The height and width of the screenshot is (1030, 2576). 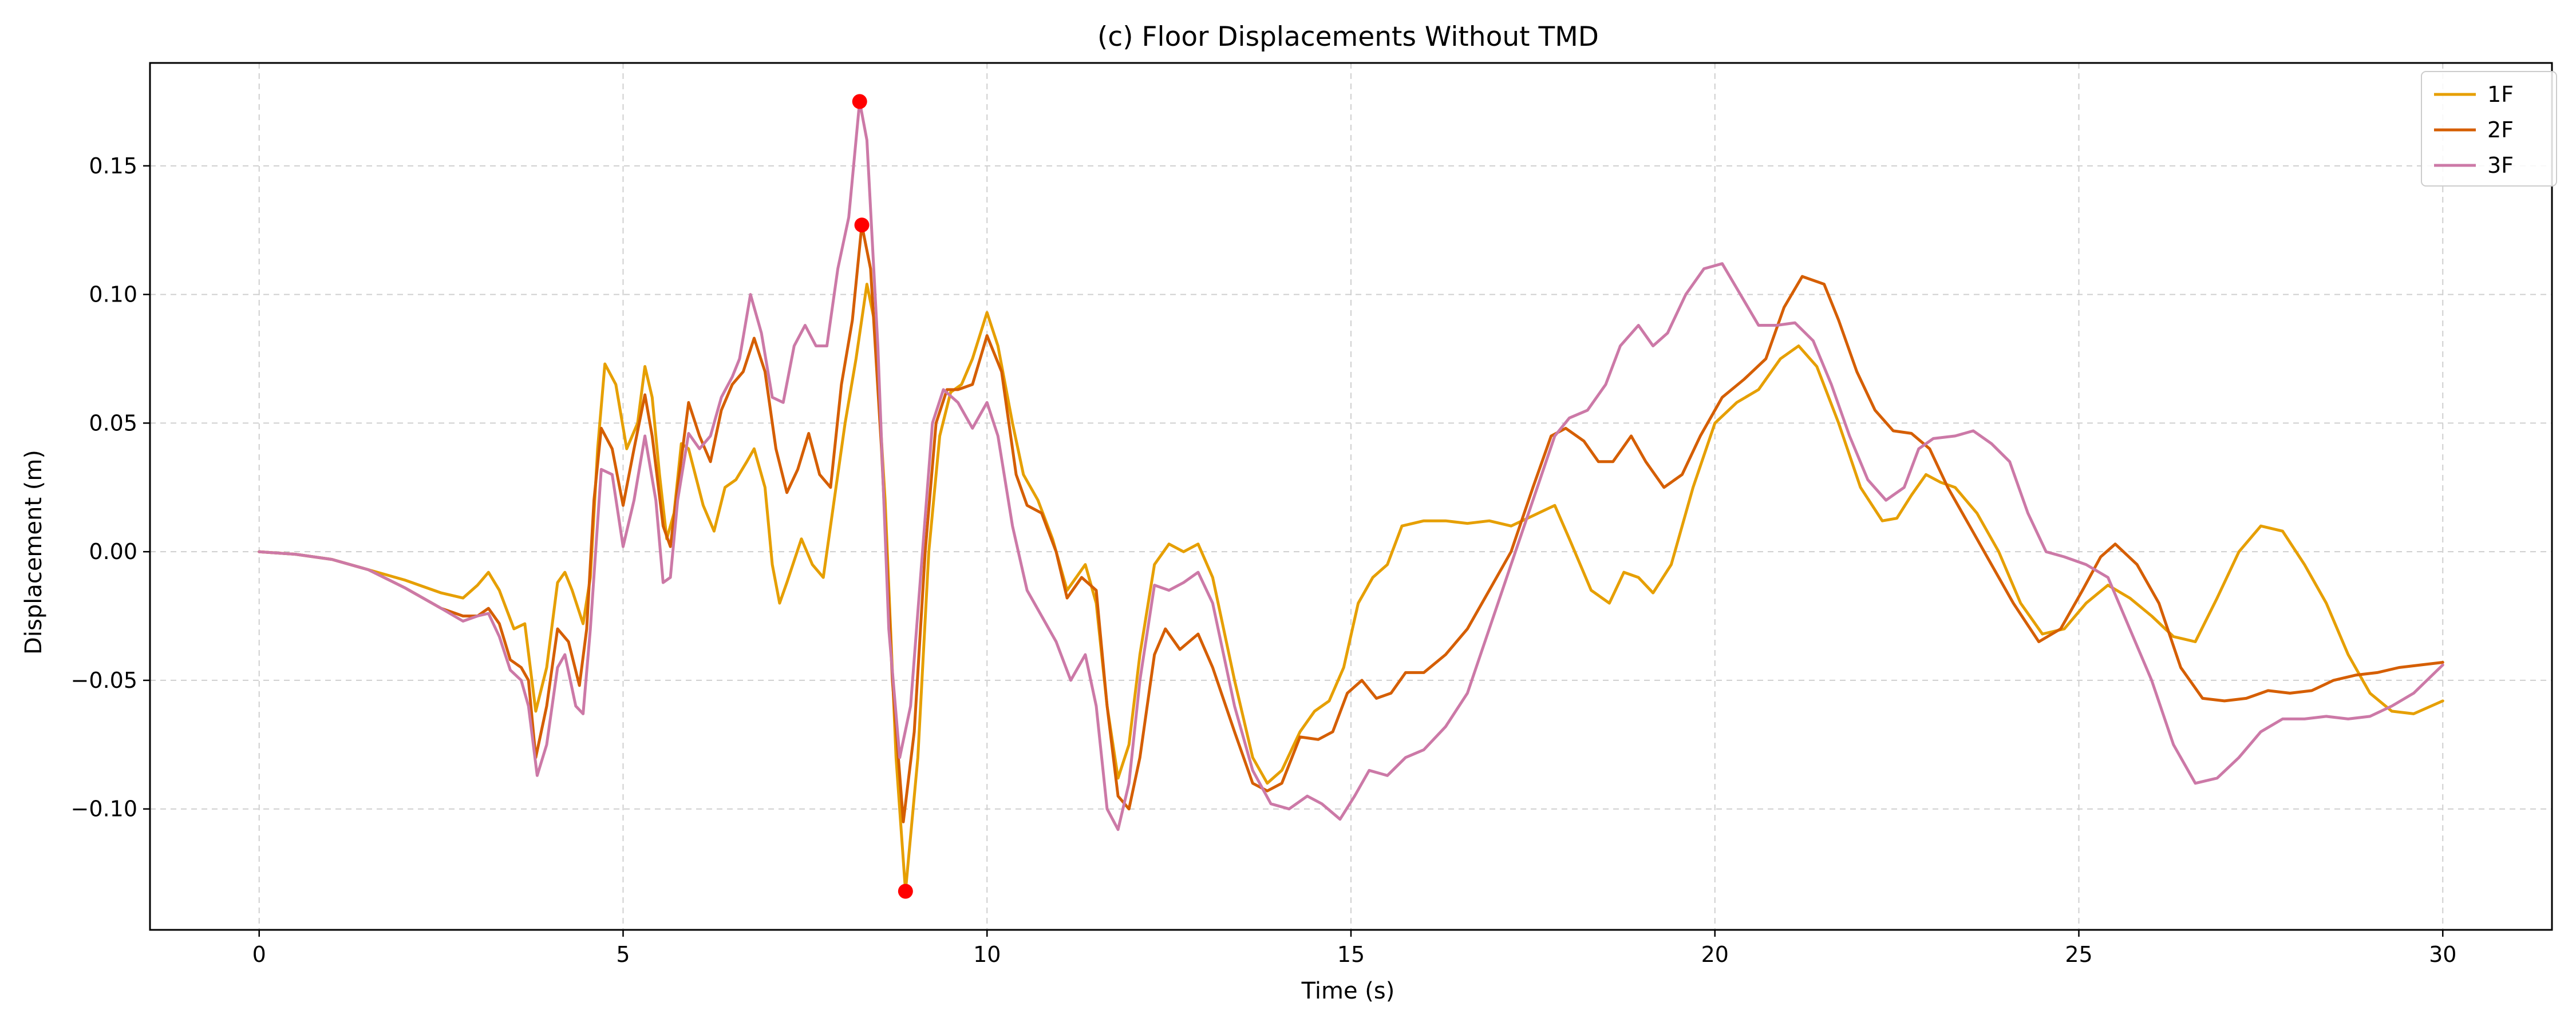 What do you see at coordinates (987, 954) in the screenshot?
I see `x-tick-label: 10` at bounding box center [987, 954].